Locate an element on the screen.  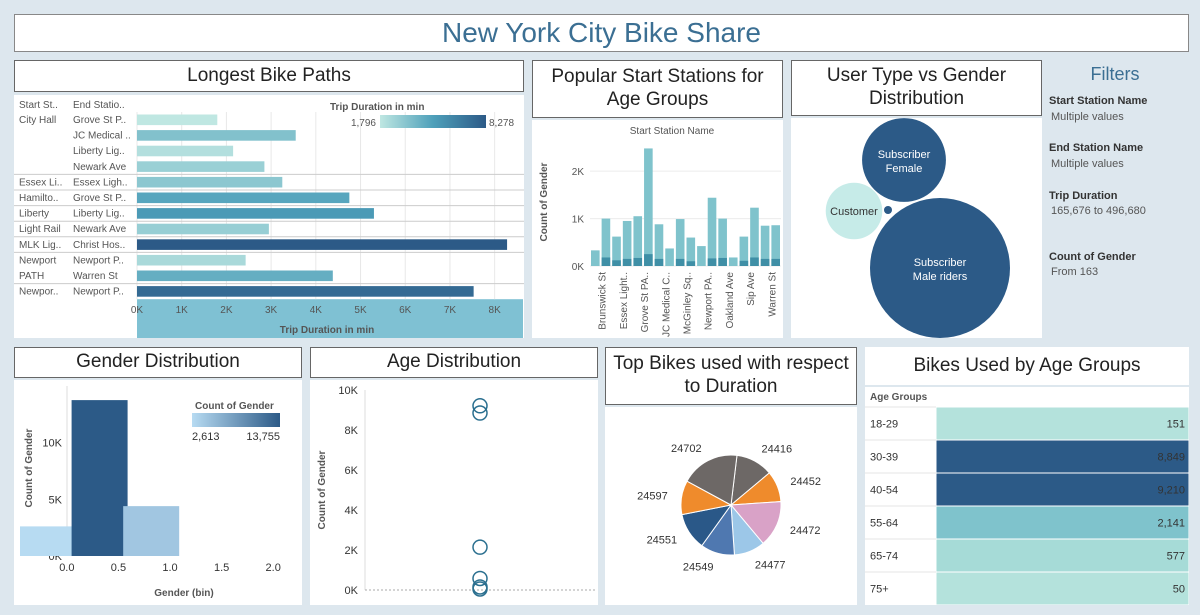
x-tick-label: 8K is located at coordinates (495, 310).